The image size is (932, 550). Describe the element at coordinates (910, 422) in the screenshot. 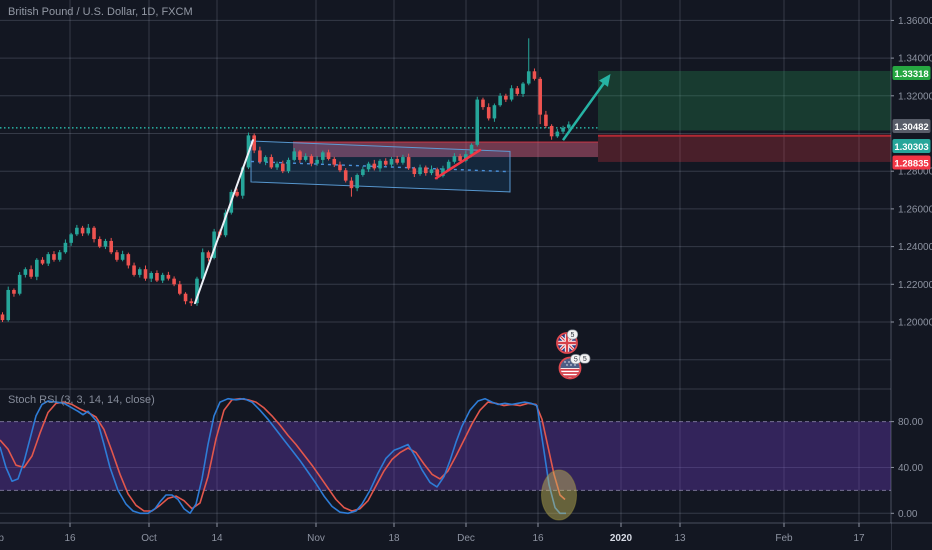

I see `stoch-axis-label: 80.00` at that location.